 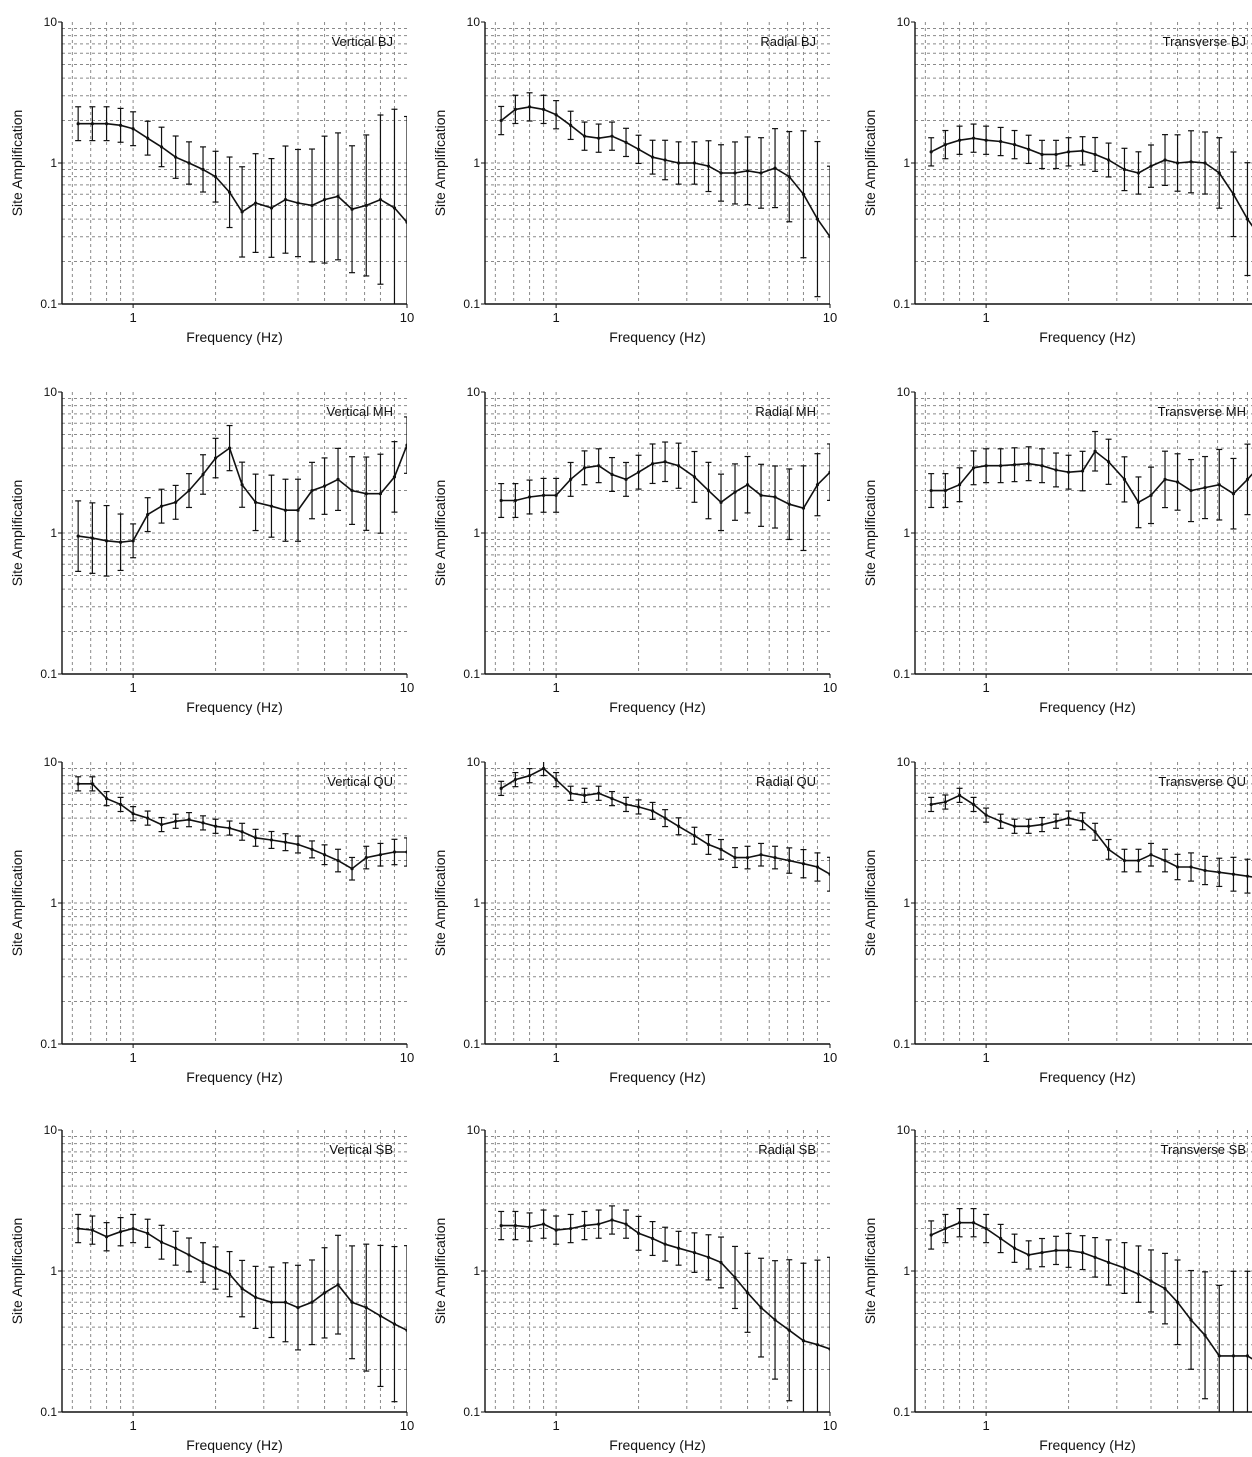 What do you see at coordinates (440, 1271) in the screenshot?
I see `y-axis-label: Site Amplification` at bounding box center [440, 1271].